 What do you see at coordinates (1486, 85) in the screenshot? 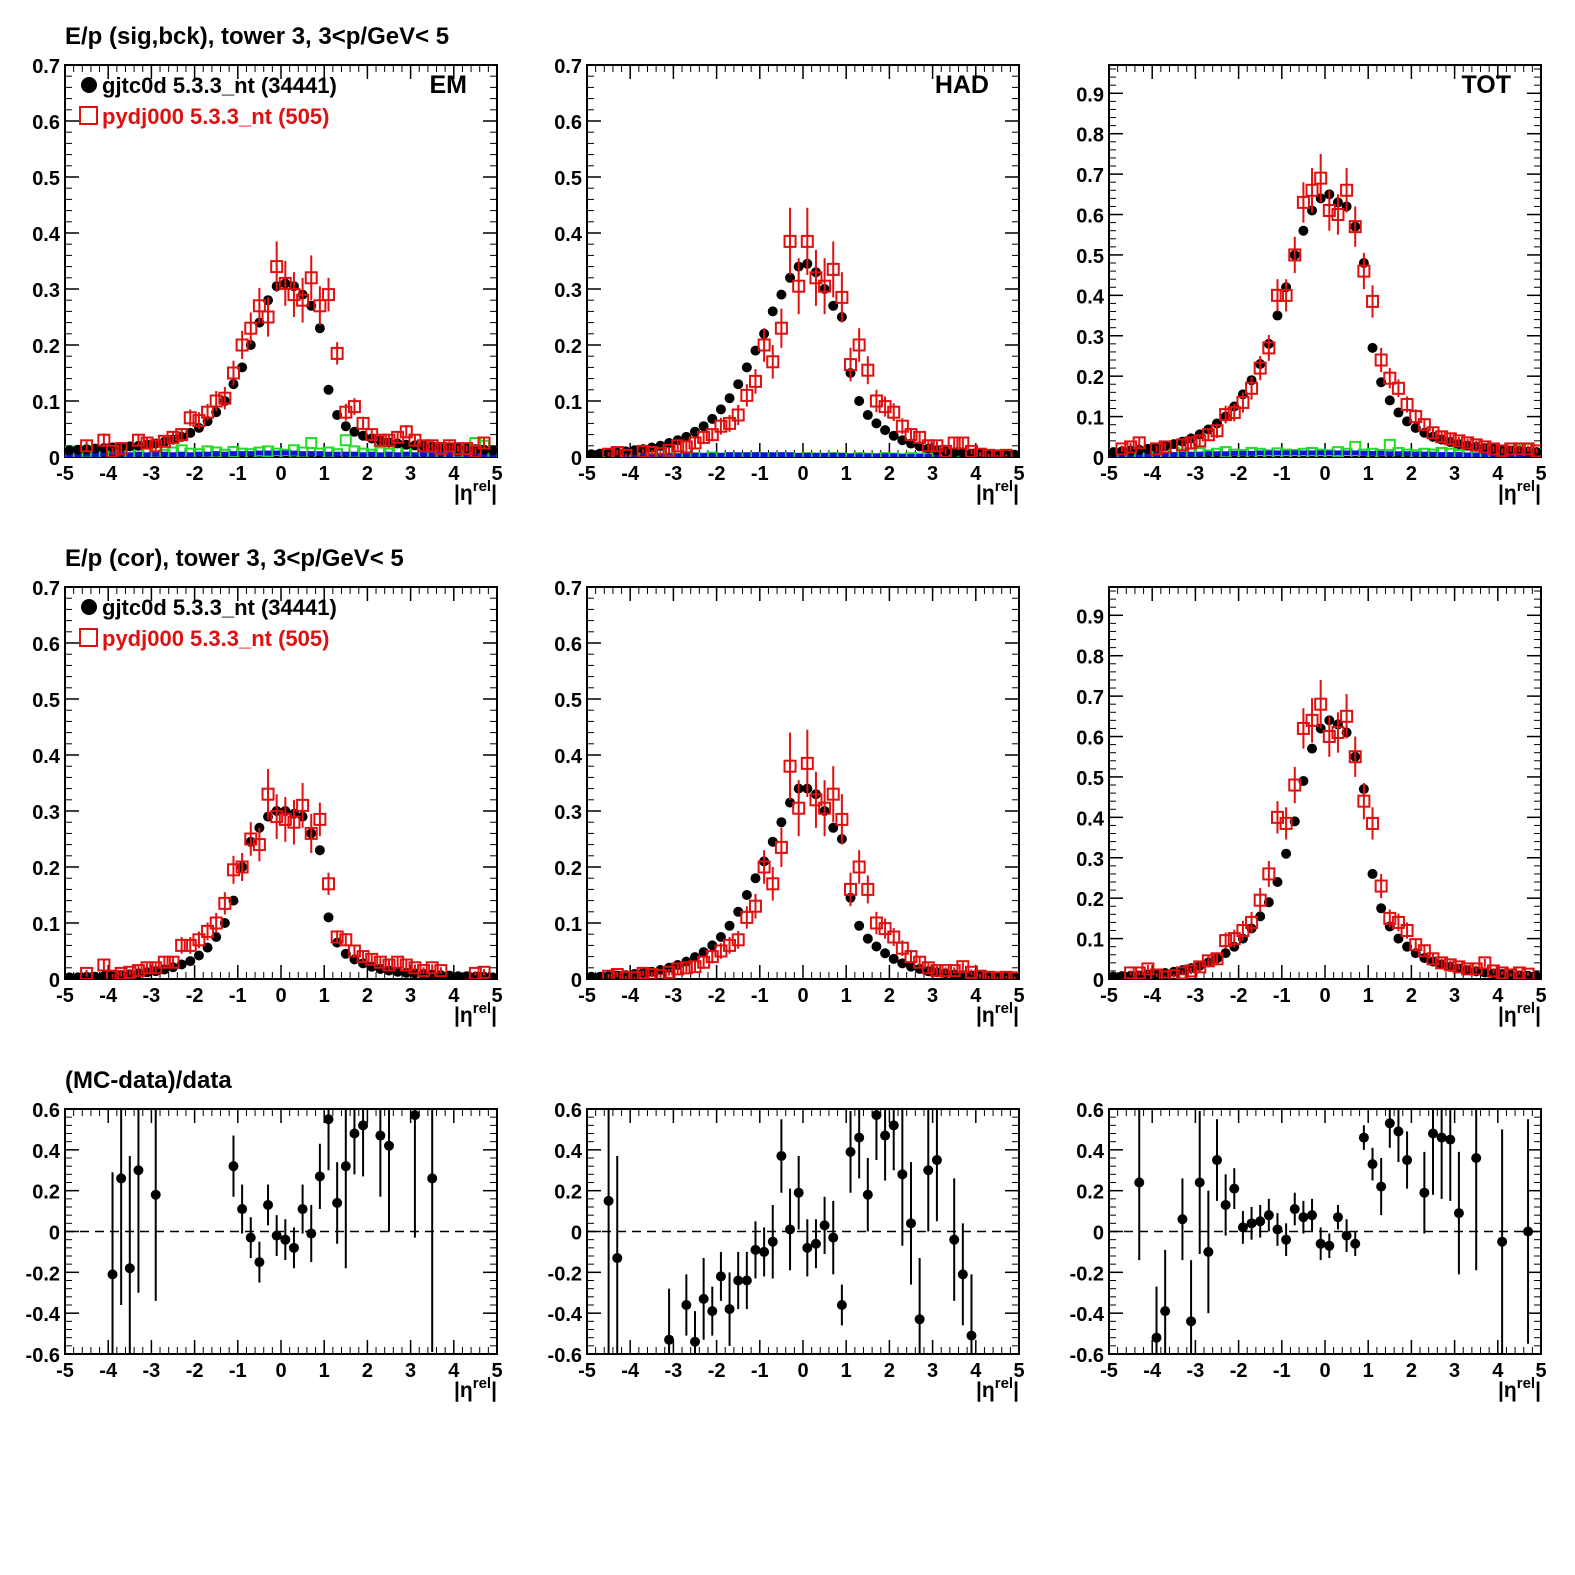
I see `panel-label: TOT` at bounding box center [1486, 85].